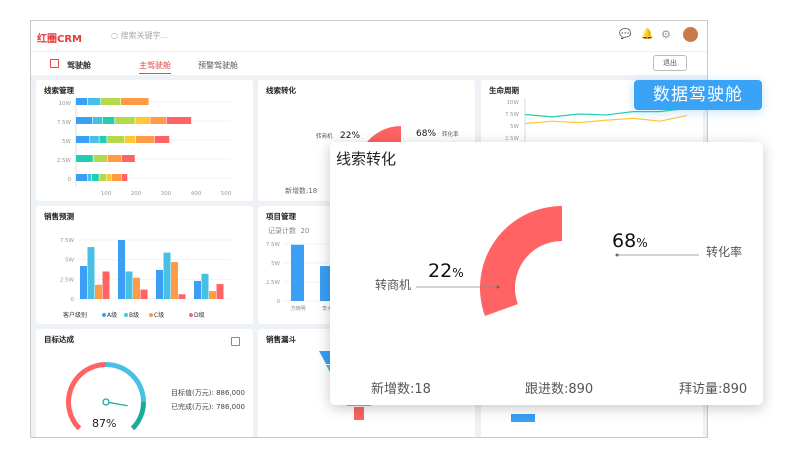  Describe the element at coordinates (192, 407) in the screenshot. I see `done-label: 已完成(万元):` at that location.